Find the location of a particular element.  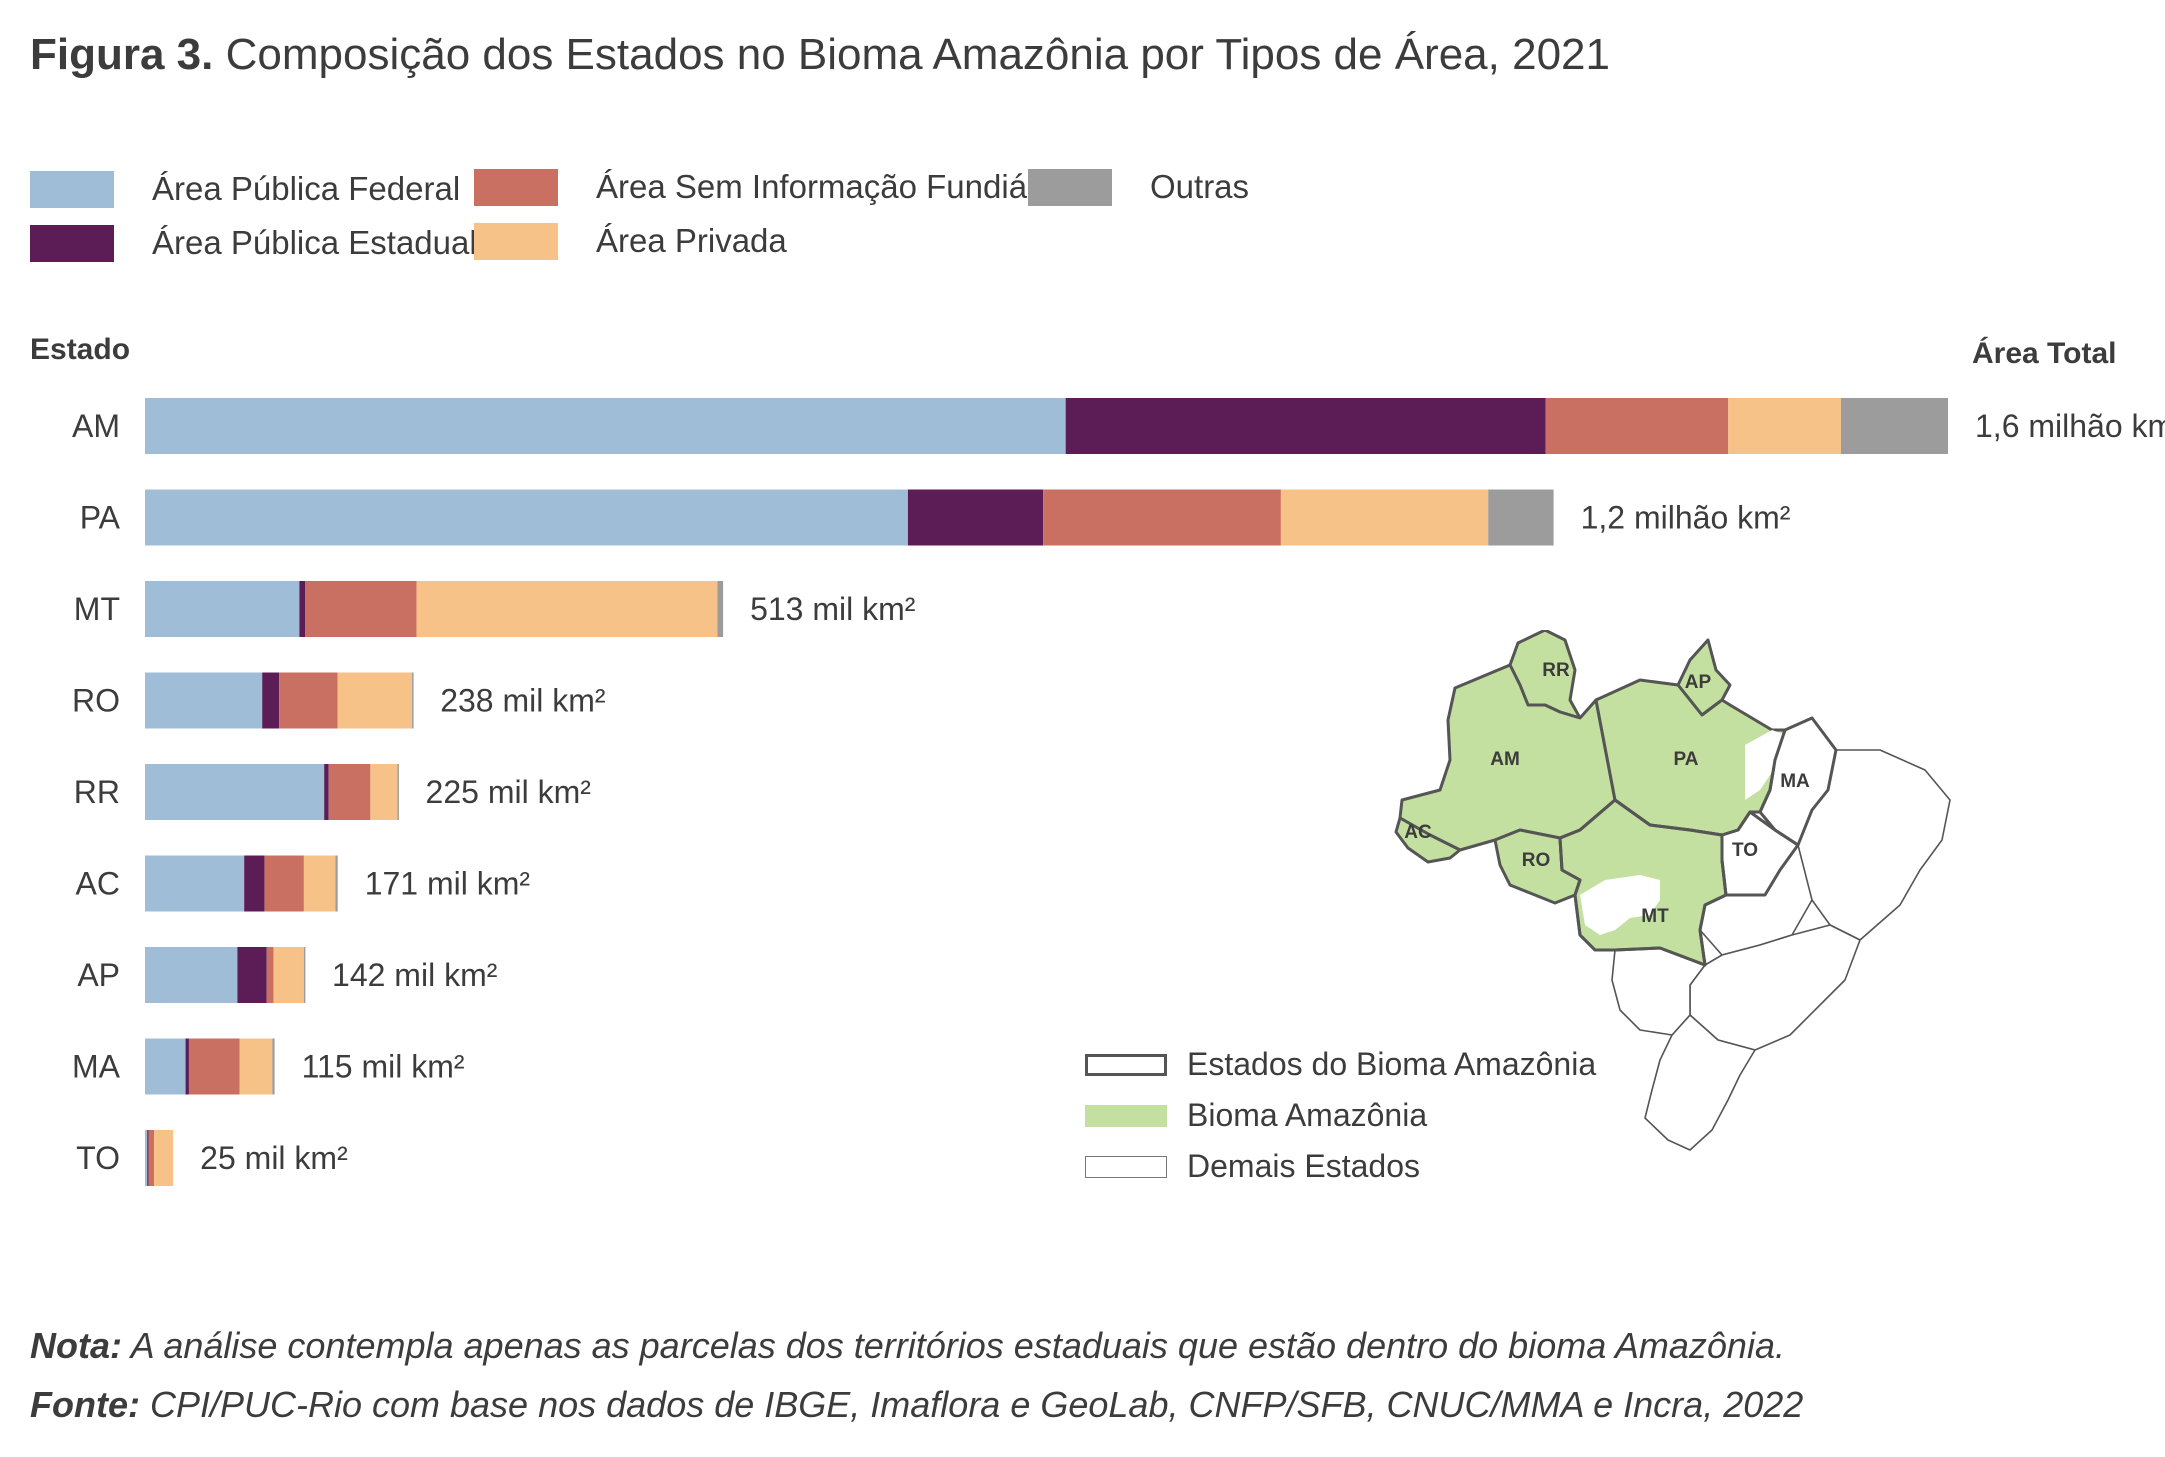

map-state-outlines-over is located at coordinates (1698, 841).